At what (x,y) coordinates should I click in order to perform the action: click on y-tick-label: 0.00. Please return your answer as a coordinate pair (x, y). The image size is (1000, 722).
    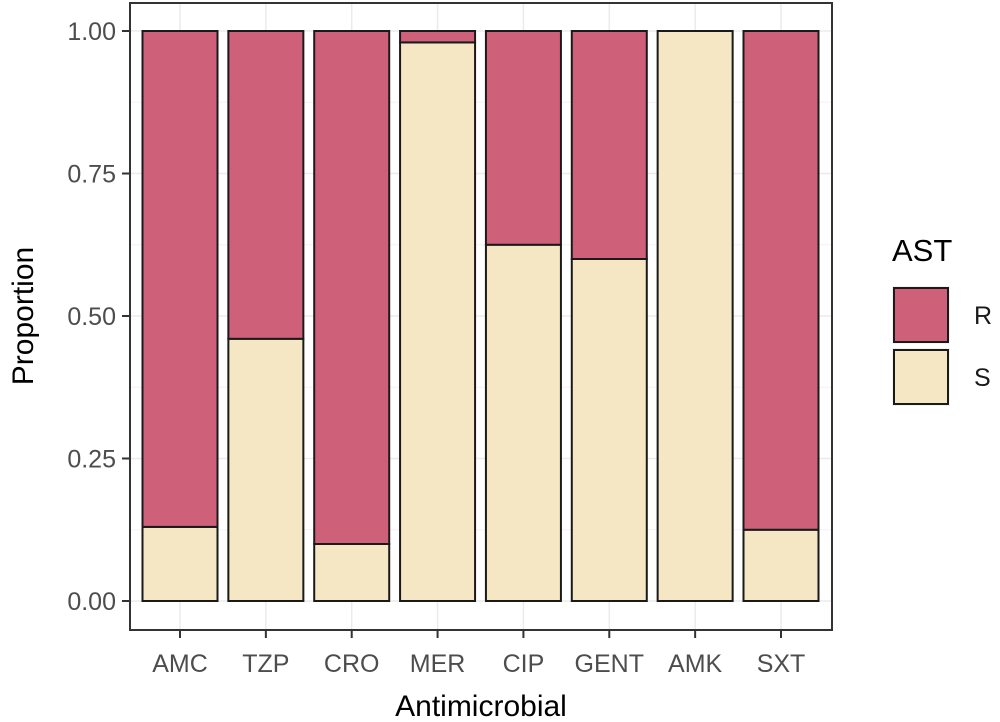
    Looking at the image, I should click on (91, 602).